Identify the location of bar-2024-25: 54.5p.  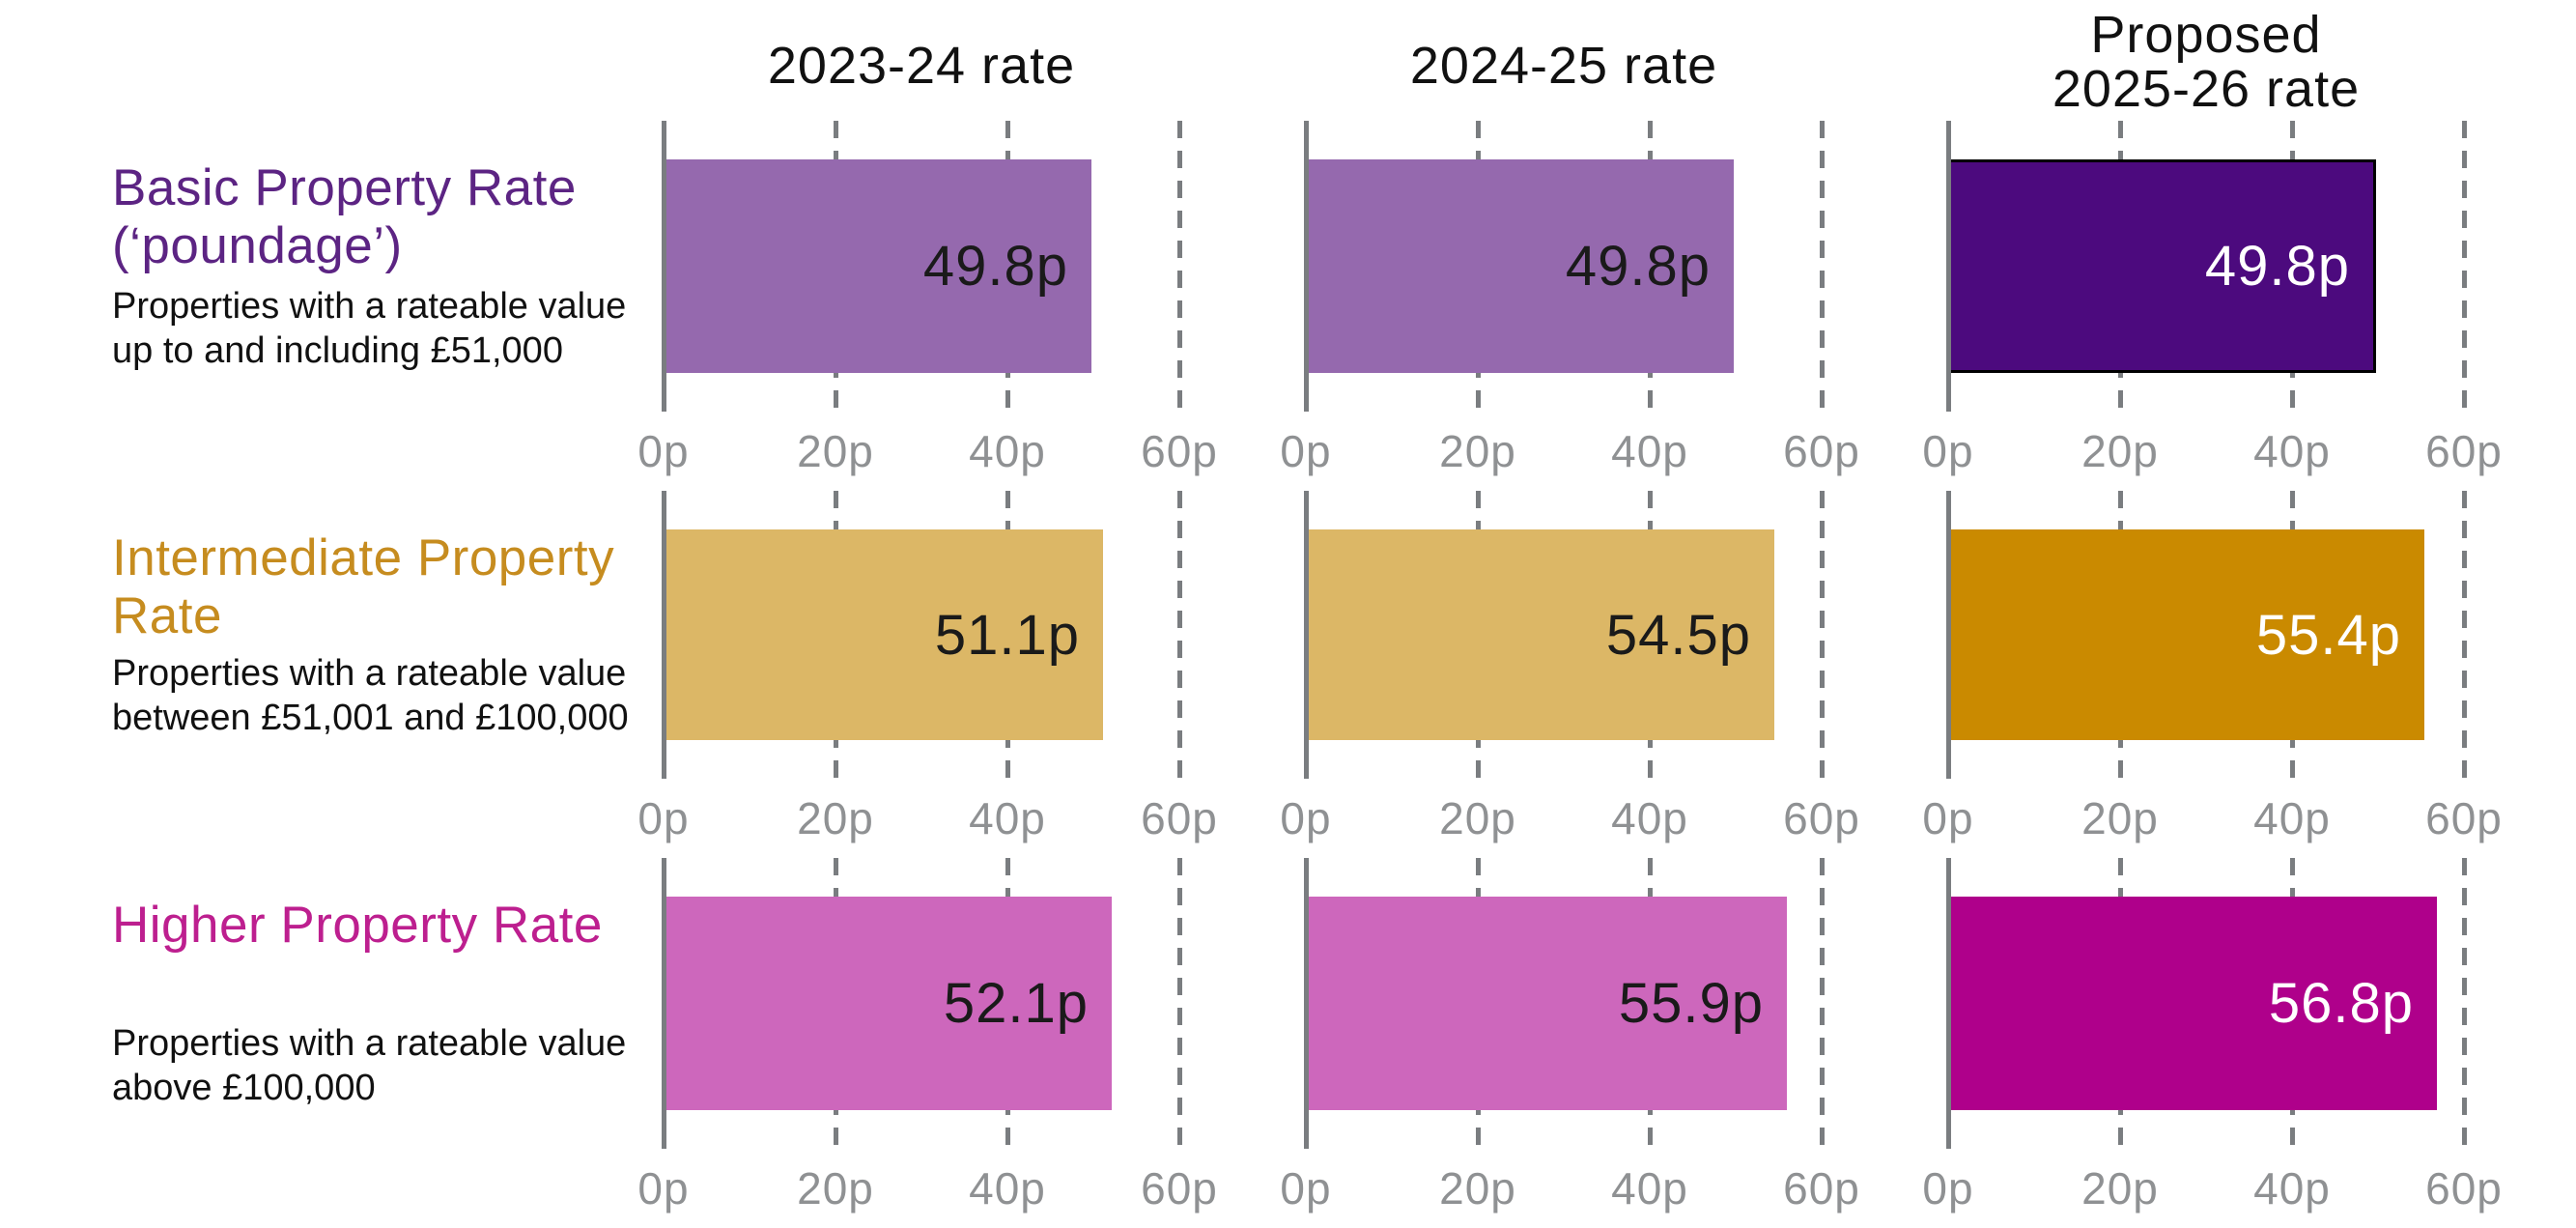
(1540, 634).